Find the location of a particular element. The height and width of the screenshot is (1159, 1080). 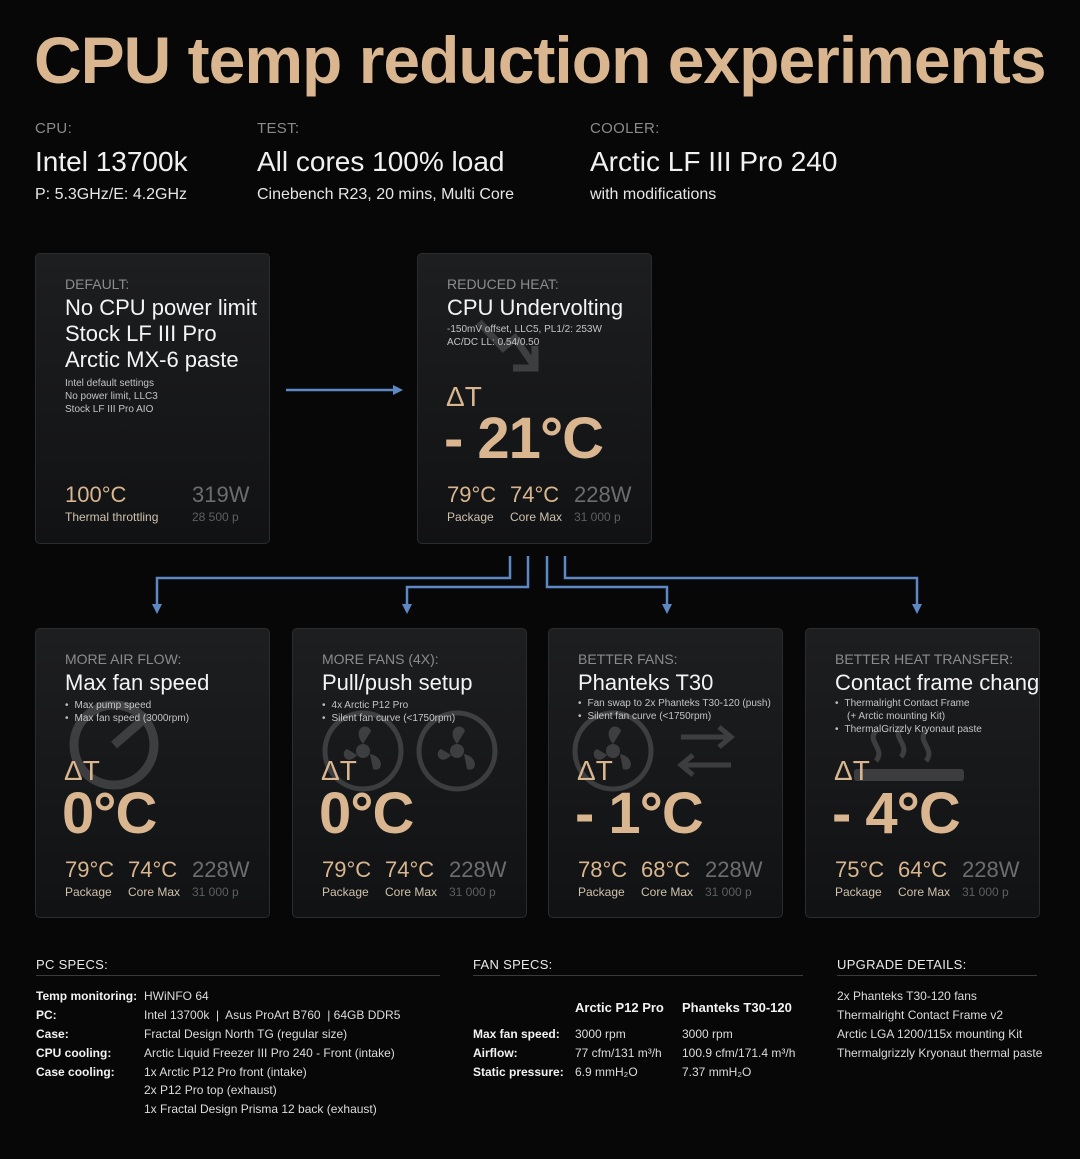

spec-key: Case cooling: is located at coordinates (75, 1072).